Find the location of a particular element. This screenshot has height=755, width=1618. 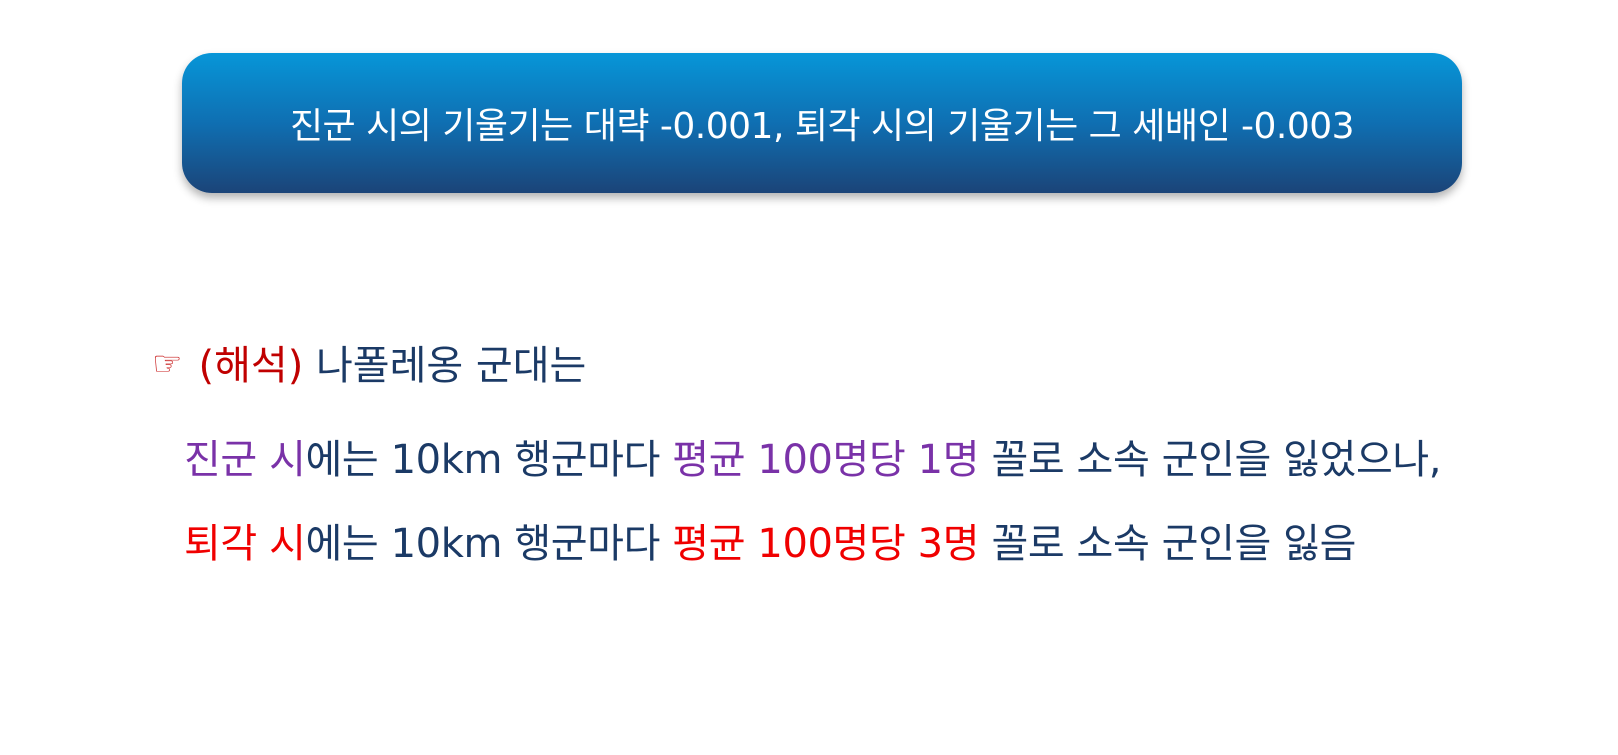

heading-text: 나폴레옹 군대는 is located at coordinates (445, 366).